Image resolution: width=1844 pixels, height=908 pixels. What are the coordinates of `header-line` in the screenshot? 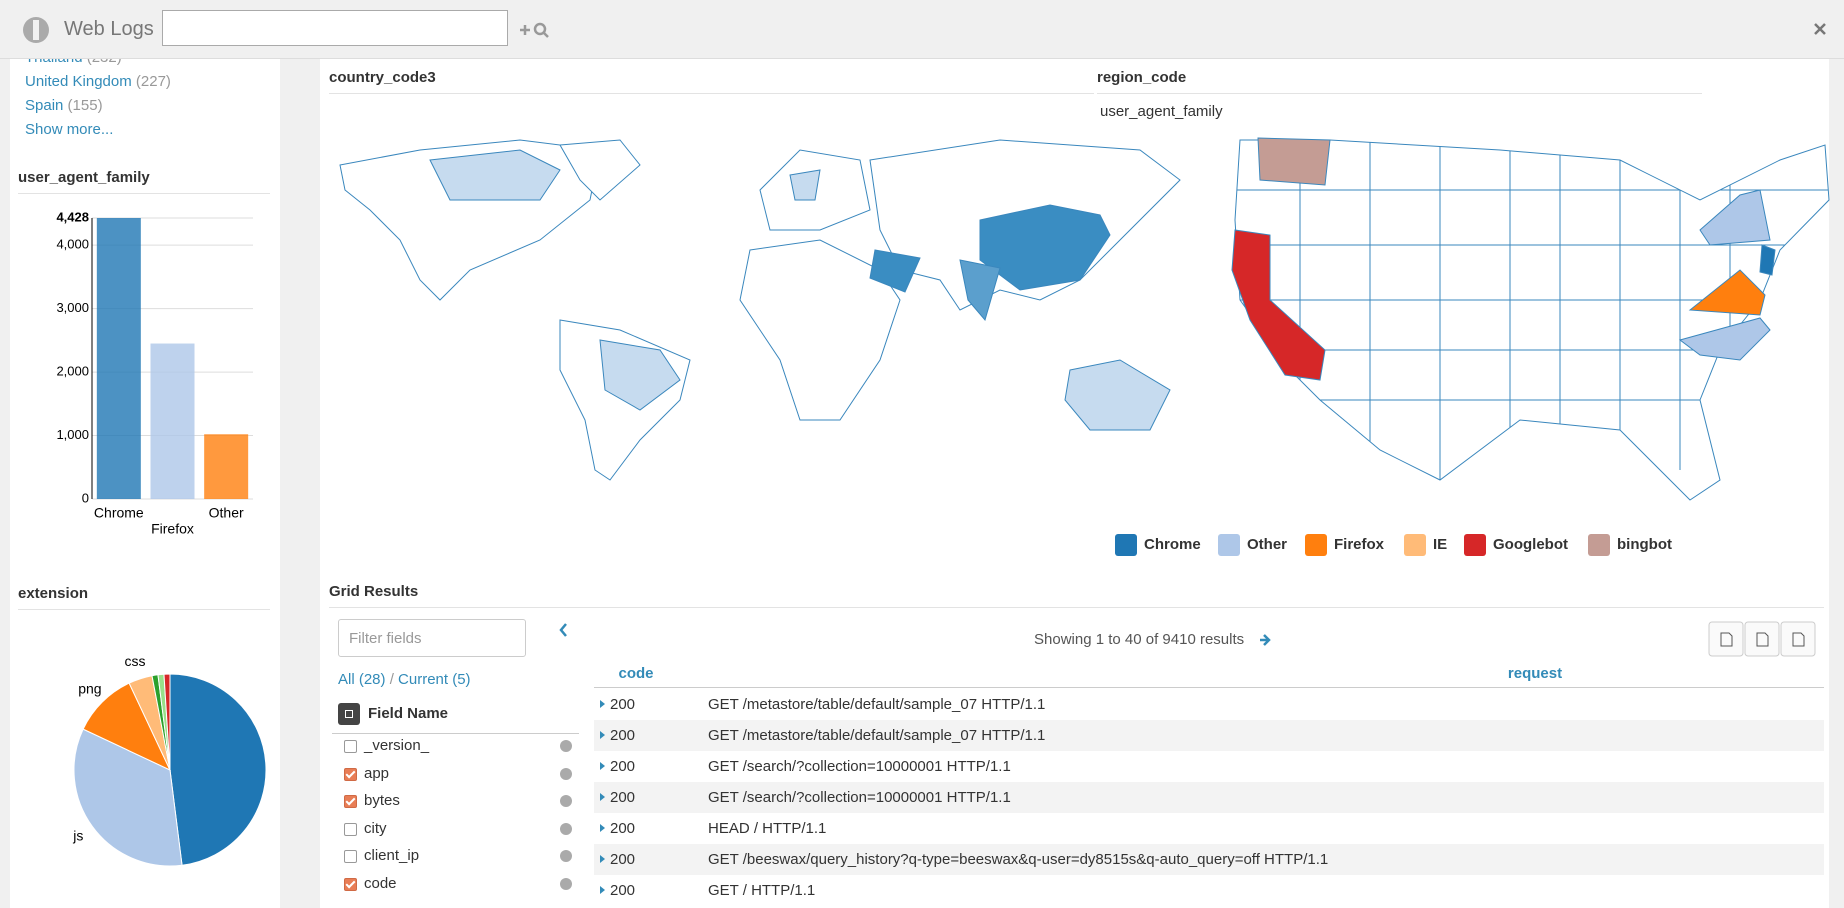 It's located at (1209, 687).